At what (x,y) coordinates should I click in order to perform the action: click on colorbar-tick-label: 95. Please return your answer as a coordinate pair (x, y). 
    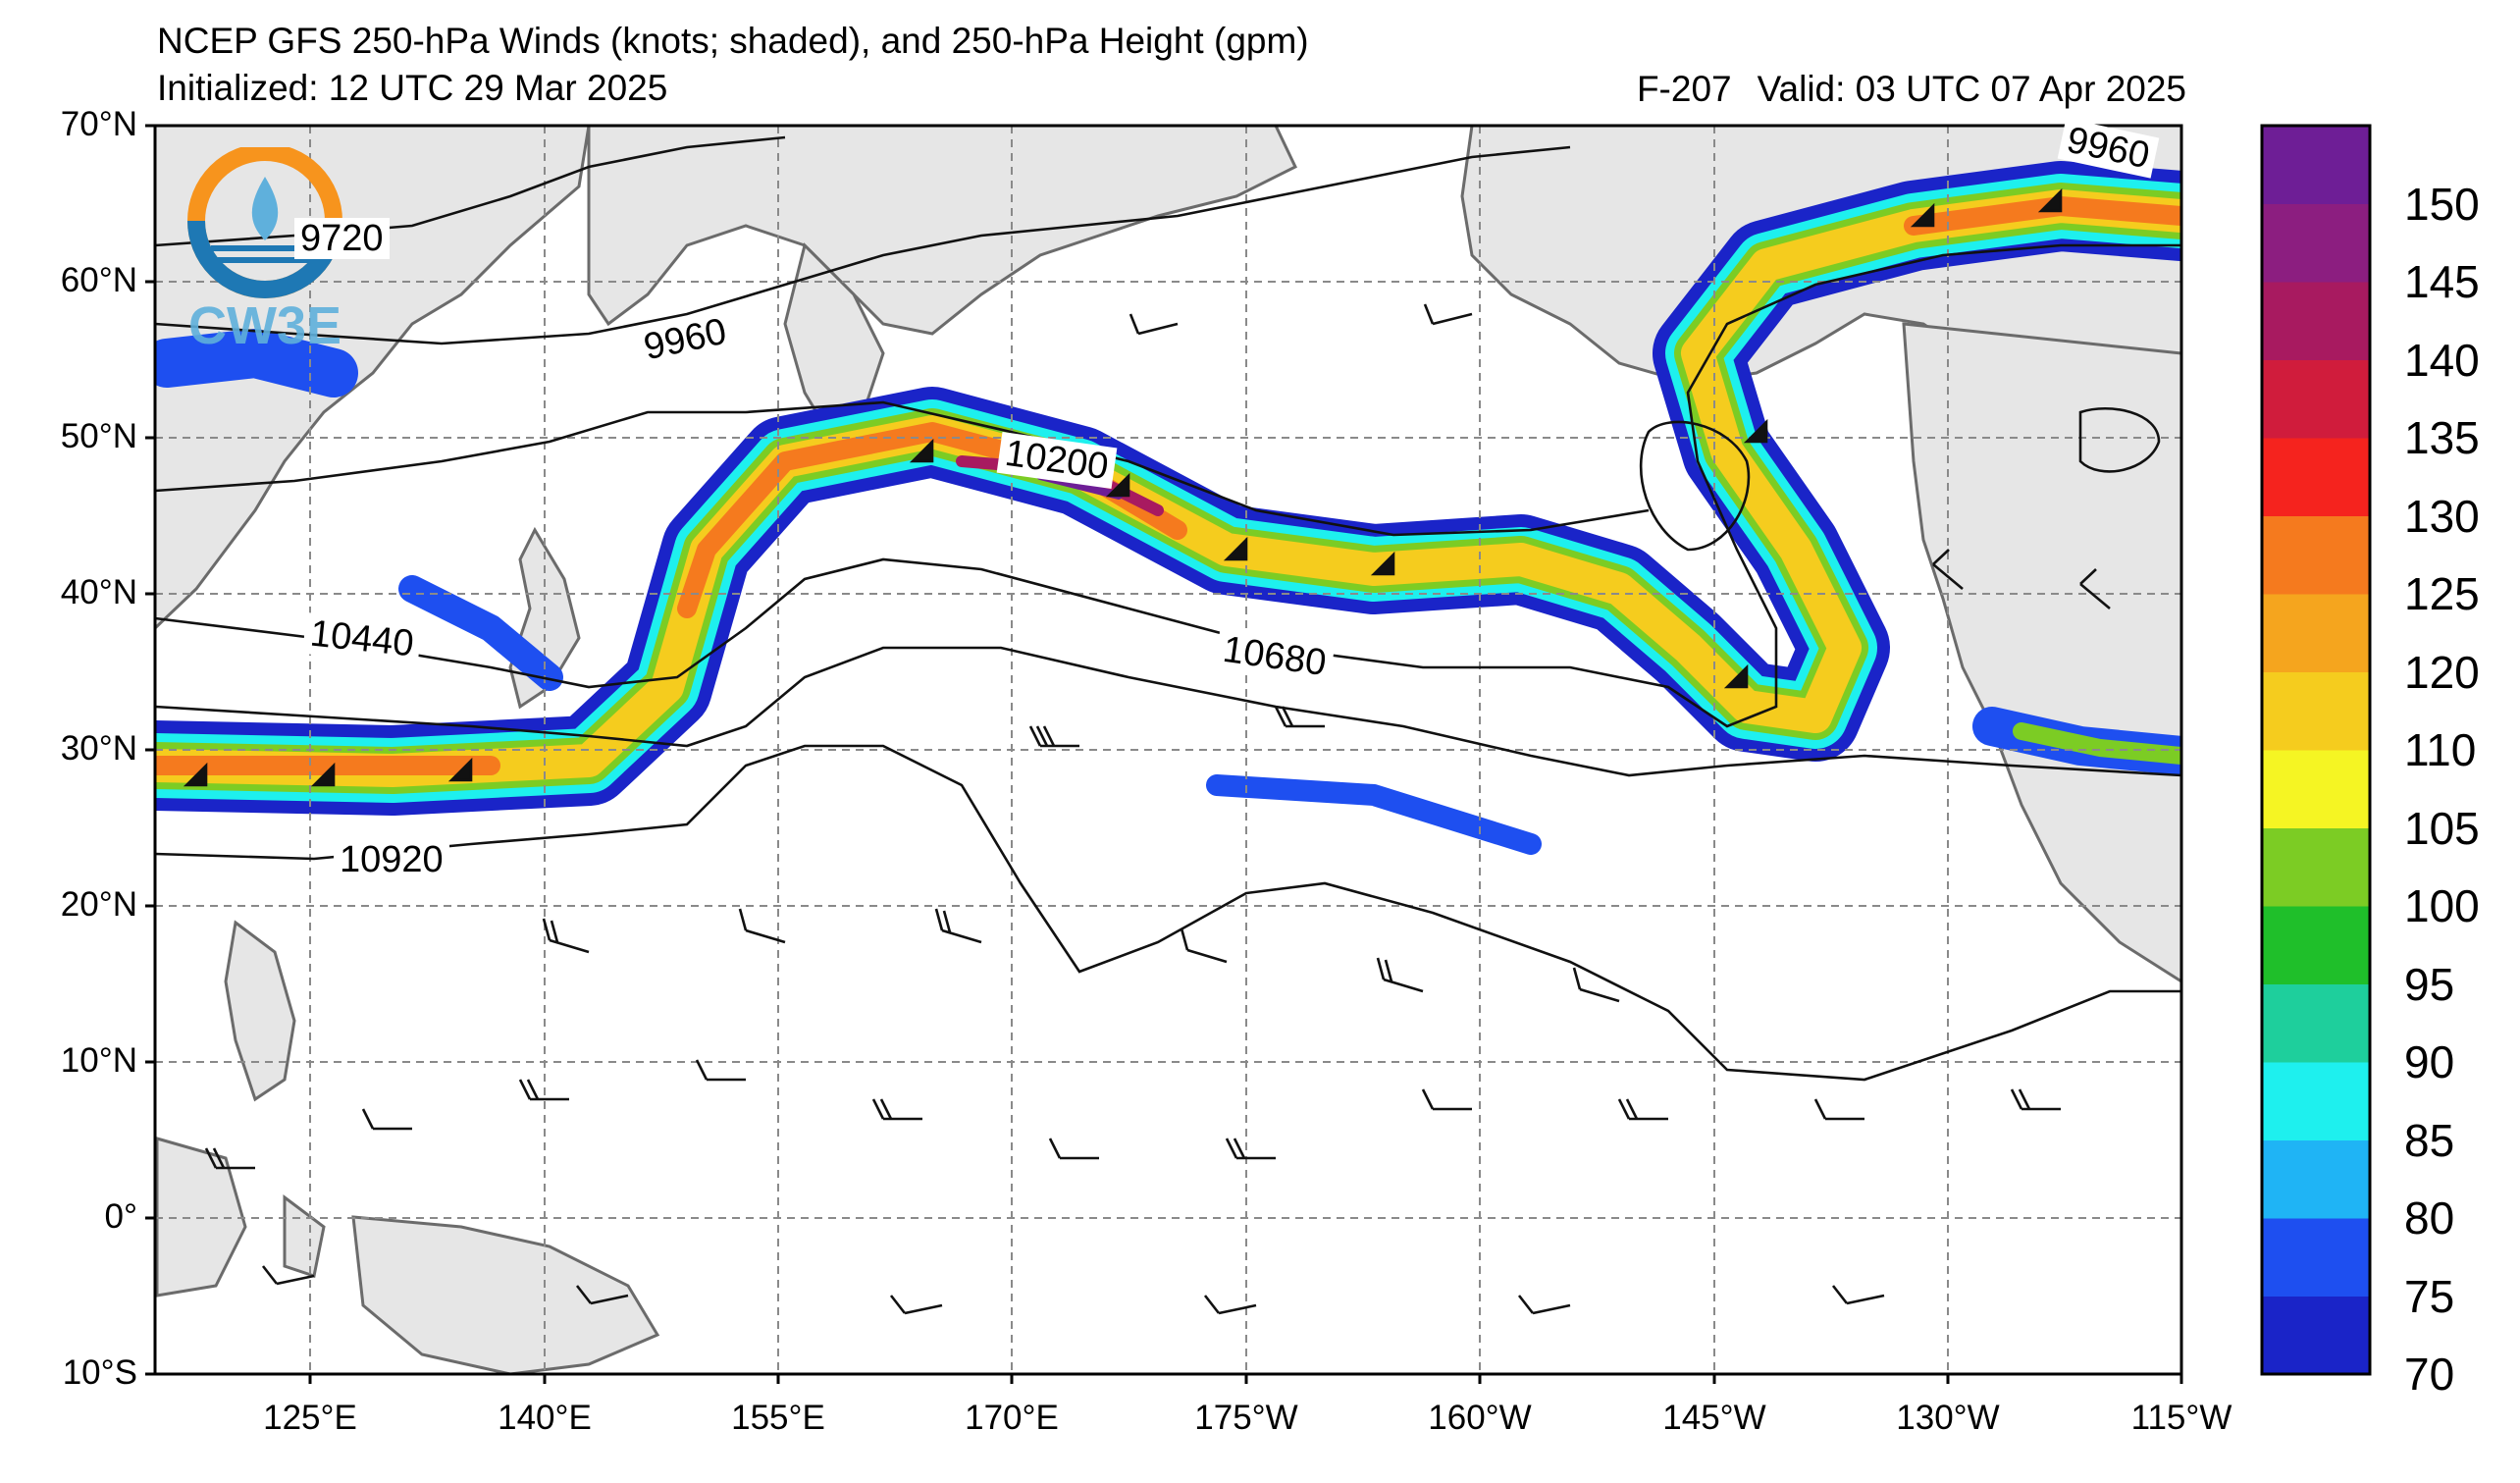
    Looking at the image, I should click on (2429, 984).